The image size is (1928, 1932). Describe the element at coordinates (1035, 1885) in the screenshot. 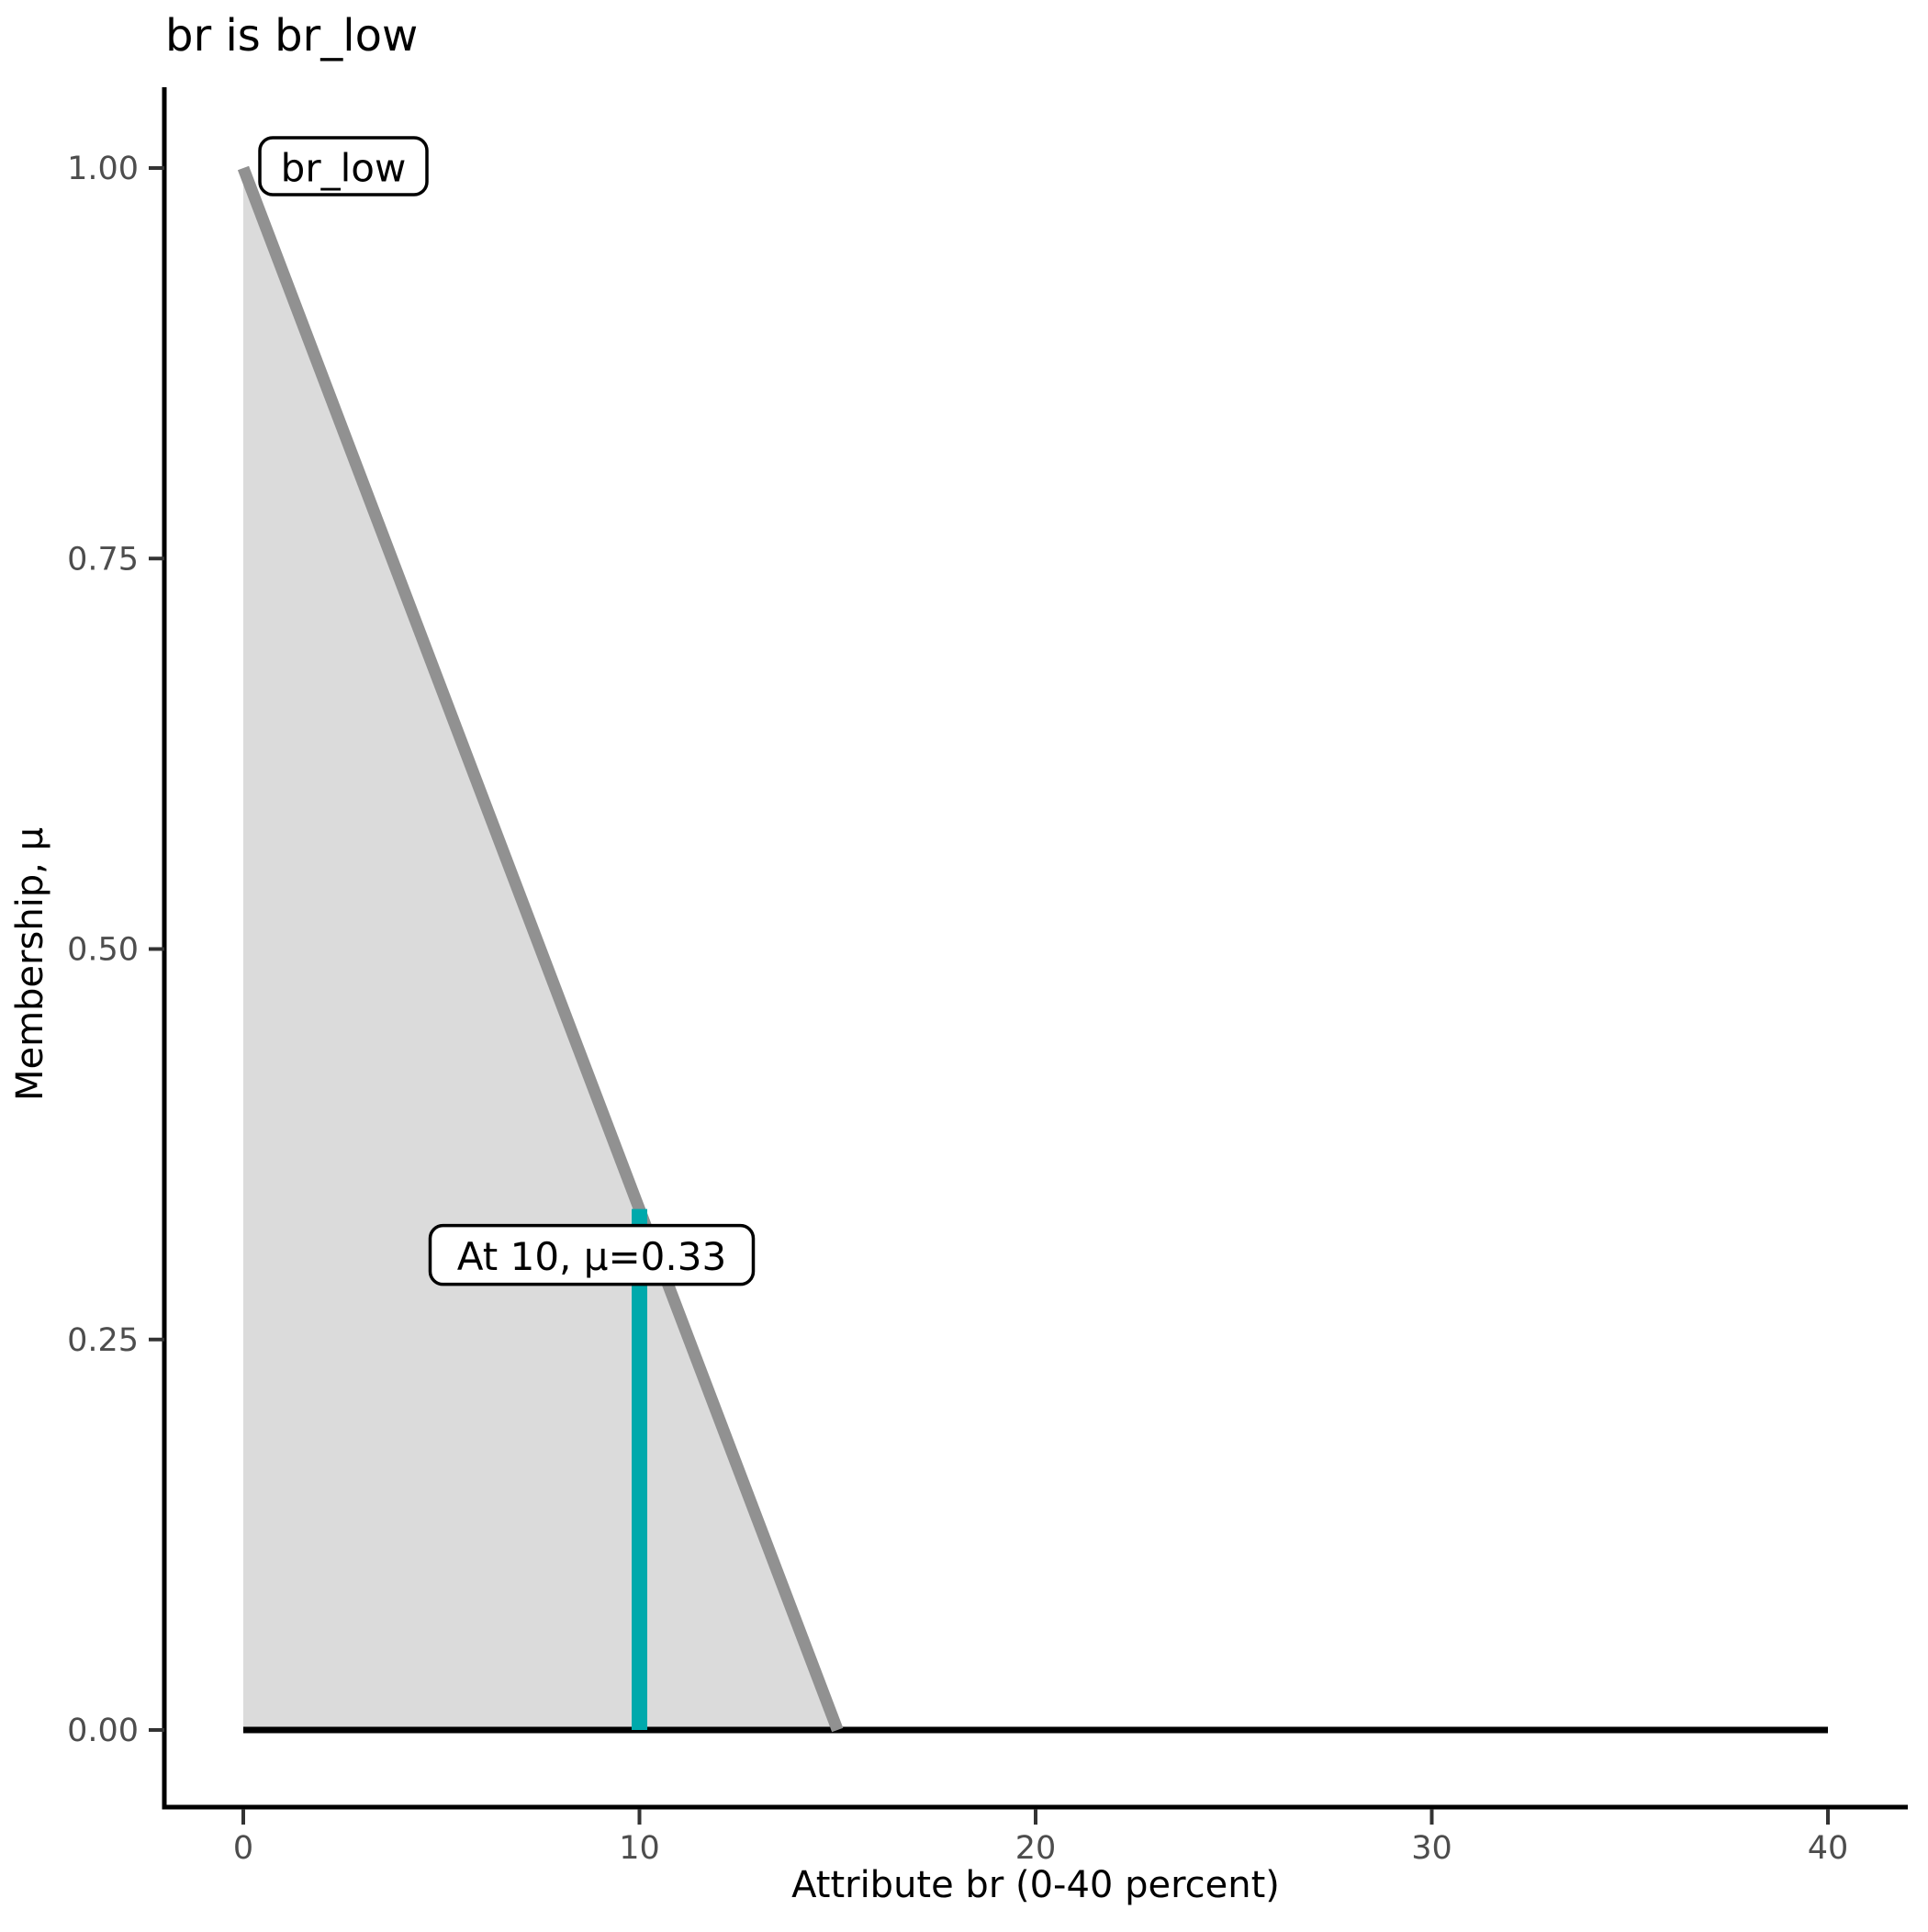

I see `x-axis-title: Attribute br (0-40 percent)` at that location.